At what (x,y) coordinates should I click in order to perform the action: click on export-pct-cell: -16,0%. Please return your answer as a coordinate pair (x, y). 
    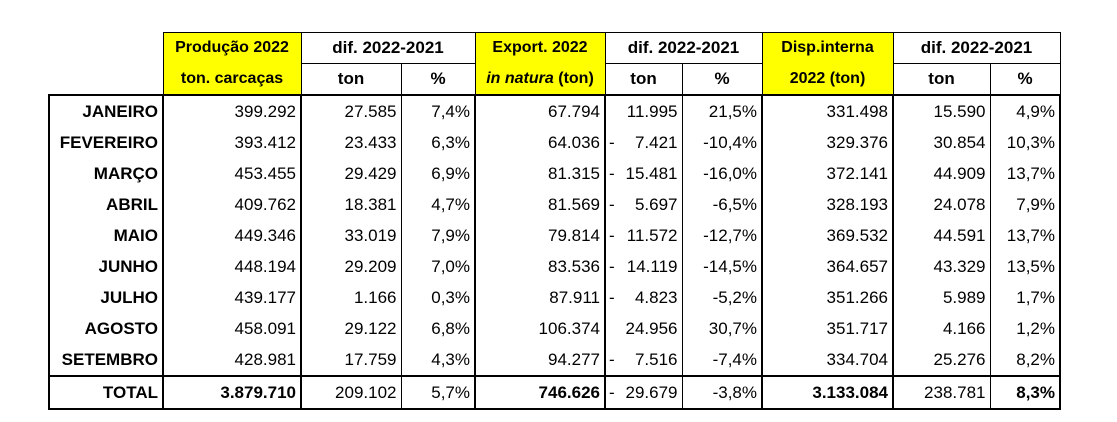
    Looking at the image, I should click on (722, 173).